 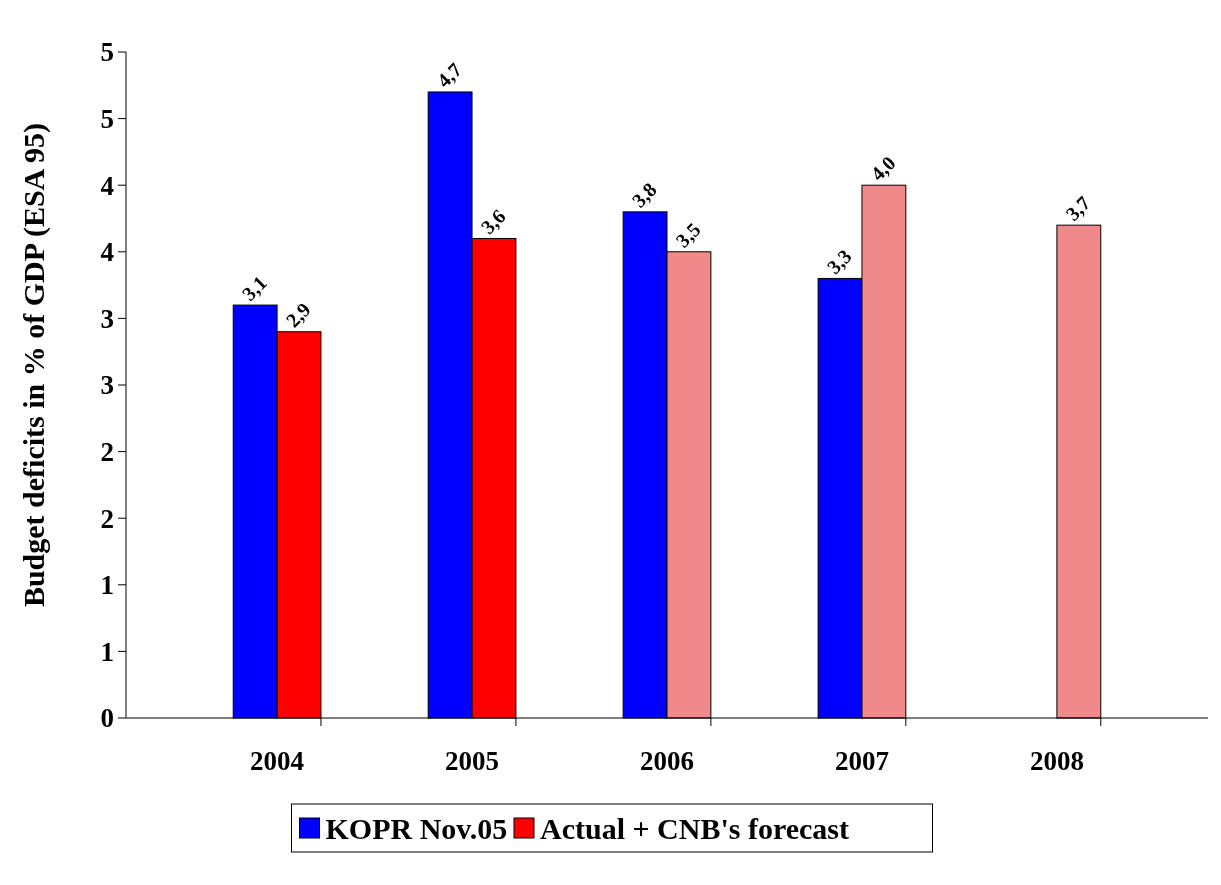 I want to click on legend-label: Actual + CNB's forecast, so click(x=694, y=828).